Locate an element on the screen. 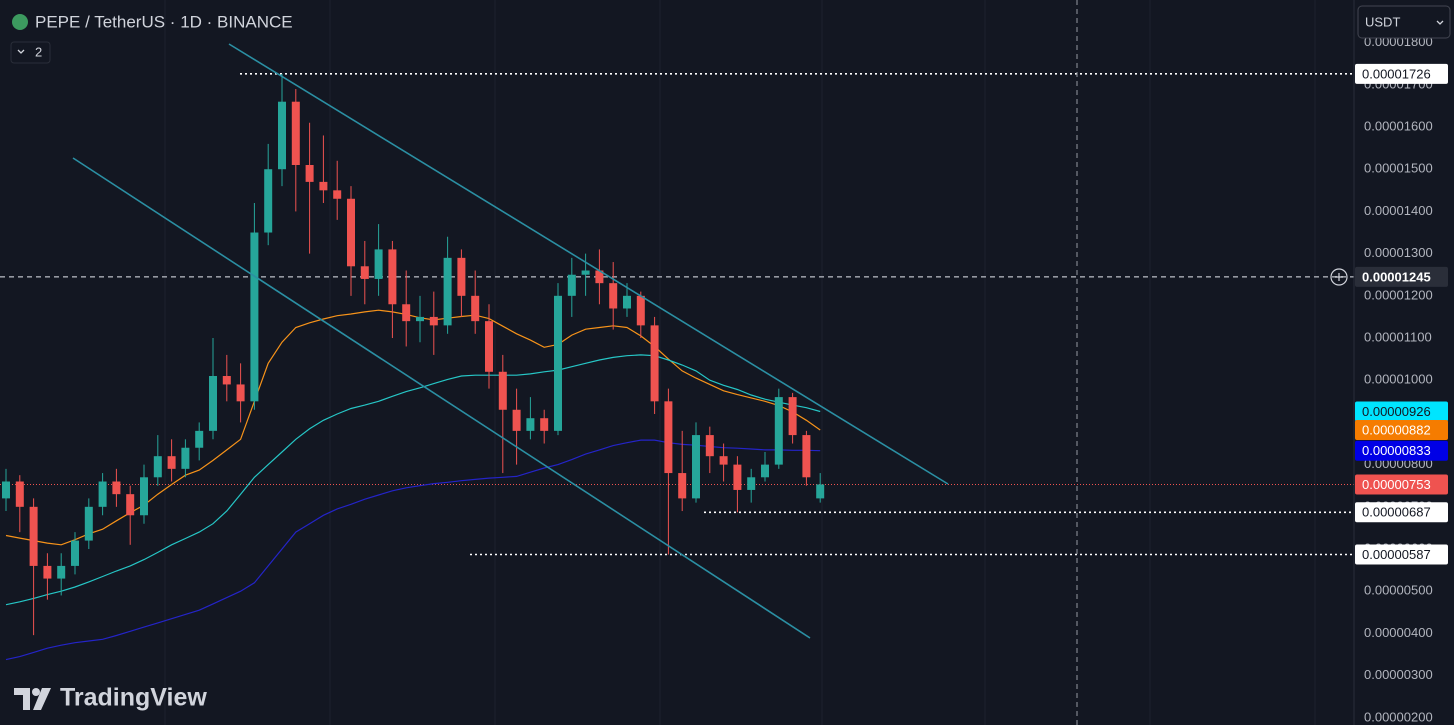  price-label: 0.00000753 is located at coordinates (1396, 484).